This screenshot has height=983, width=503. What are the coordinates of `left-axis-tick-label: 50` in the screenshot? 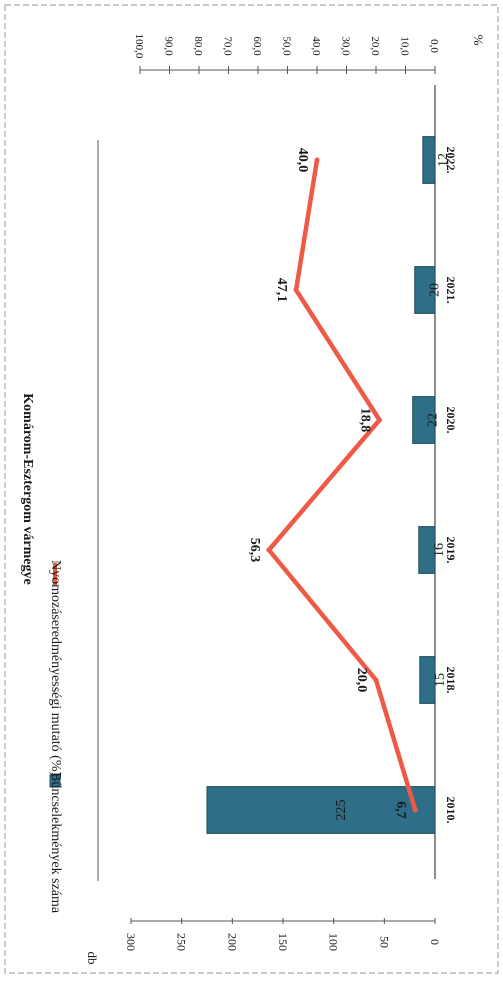 It's located at (384, 942).